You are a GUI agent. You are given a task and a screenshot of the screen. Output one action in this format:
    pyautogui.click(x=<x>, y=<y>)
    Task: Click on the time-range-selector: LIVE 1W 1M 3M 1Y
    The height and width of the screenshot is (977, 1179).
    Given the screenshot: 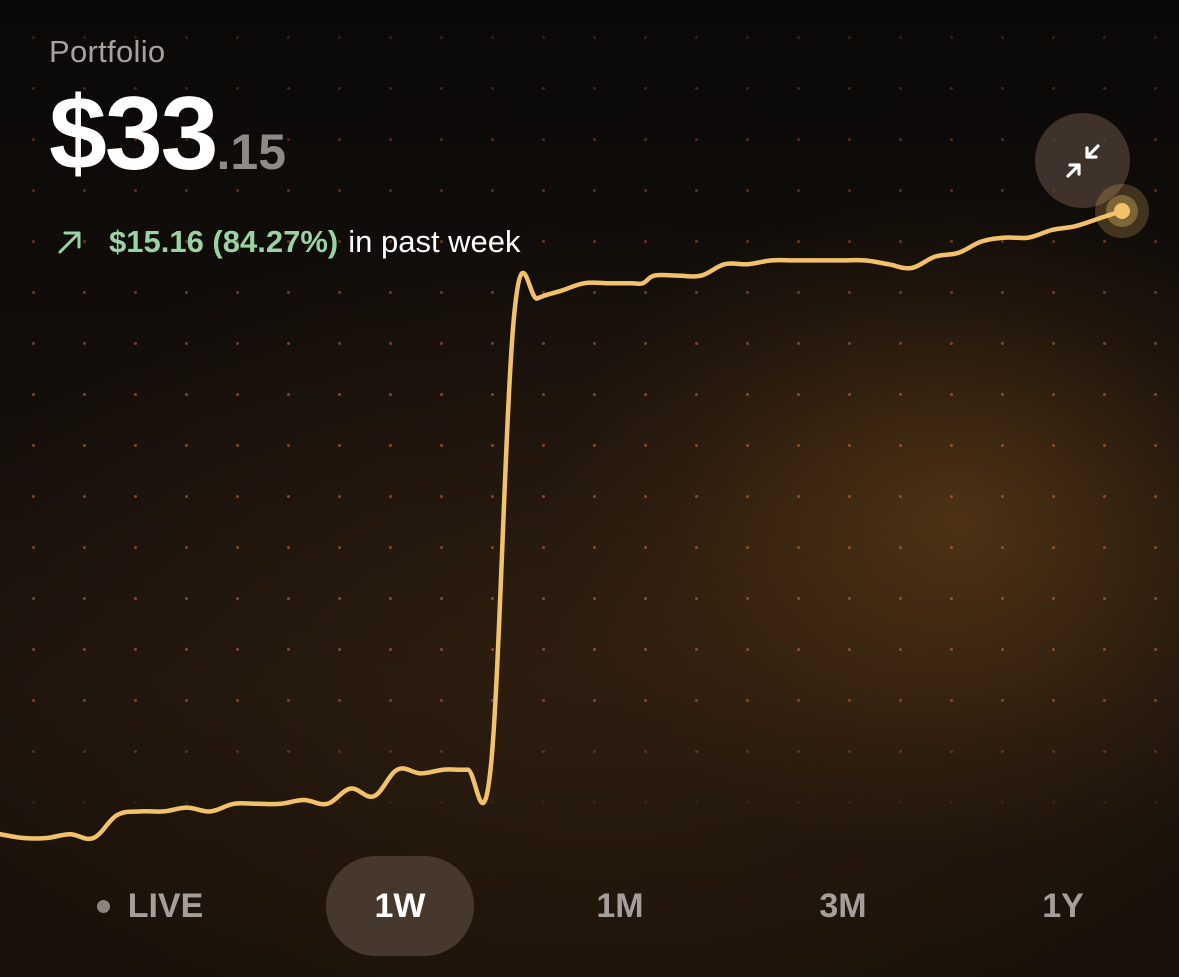 What is the action you would take?
    pyautogui.click(x=589, y=906)
    